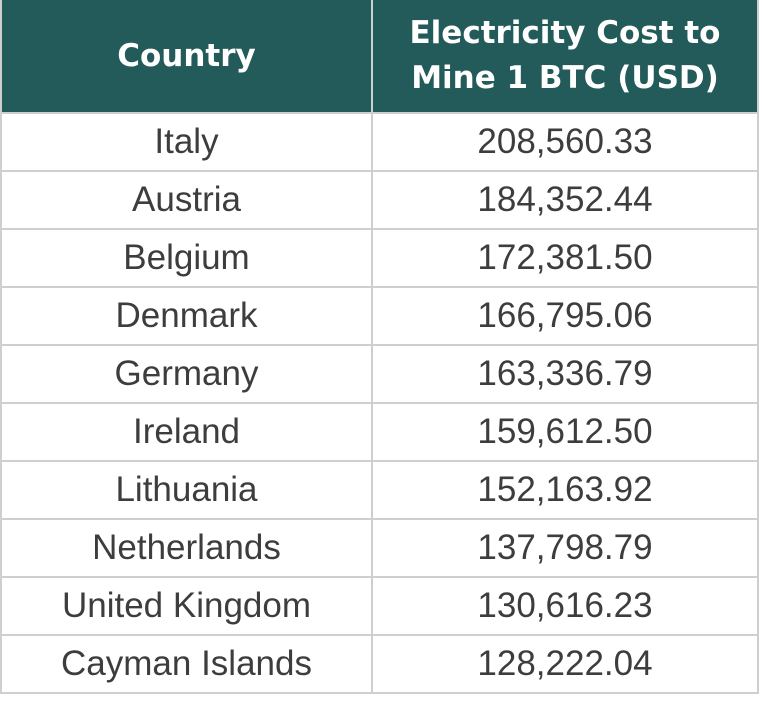  Describe the element at coordinates (565, 432) in the screenshot. I see `cost-cell: 159,612.50` at that location.